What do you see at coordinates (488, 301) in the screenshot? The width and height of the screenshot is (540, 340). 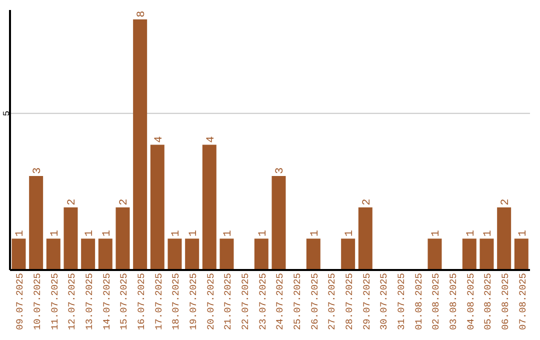 I see `x-tick-label: 05.08.2025` at bounding box center [488, 301].